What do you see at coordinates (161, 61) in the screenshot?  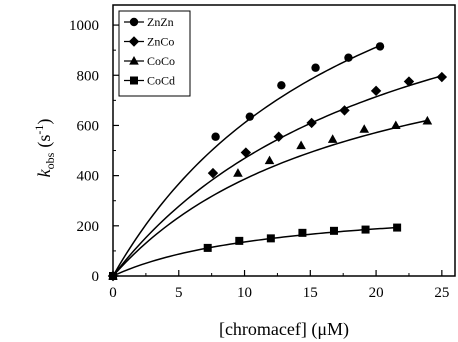 I see `legend-label: CoCo` at bounding box center [161, 61].